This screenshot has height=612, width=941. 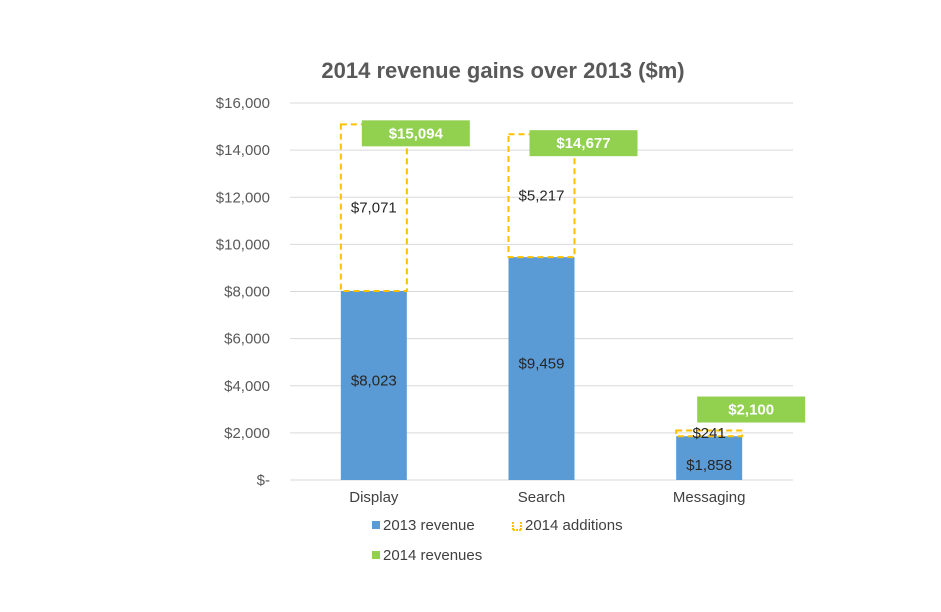 What do you see at coordinates (243, 197) in the screenshot?
I see `y-tick-label: $12,000` at bounding box center [243, 197].